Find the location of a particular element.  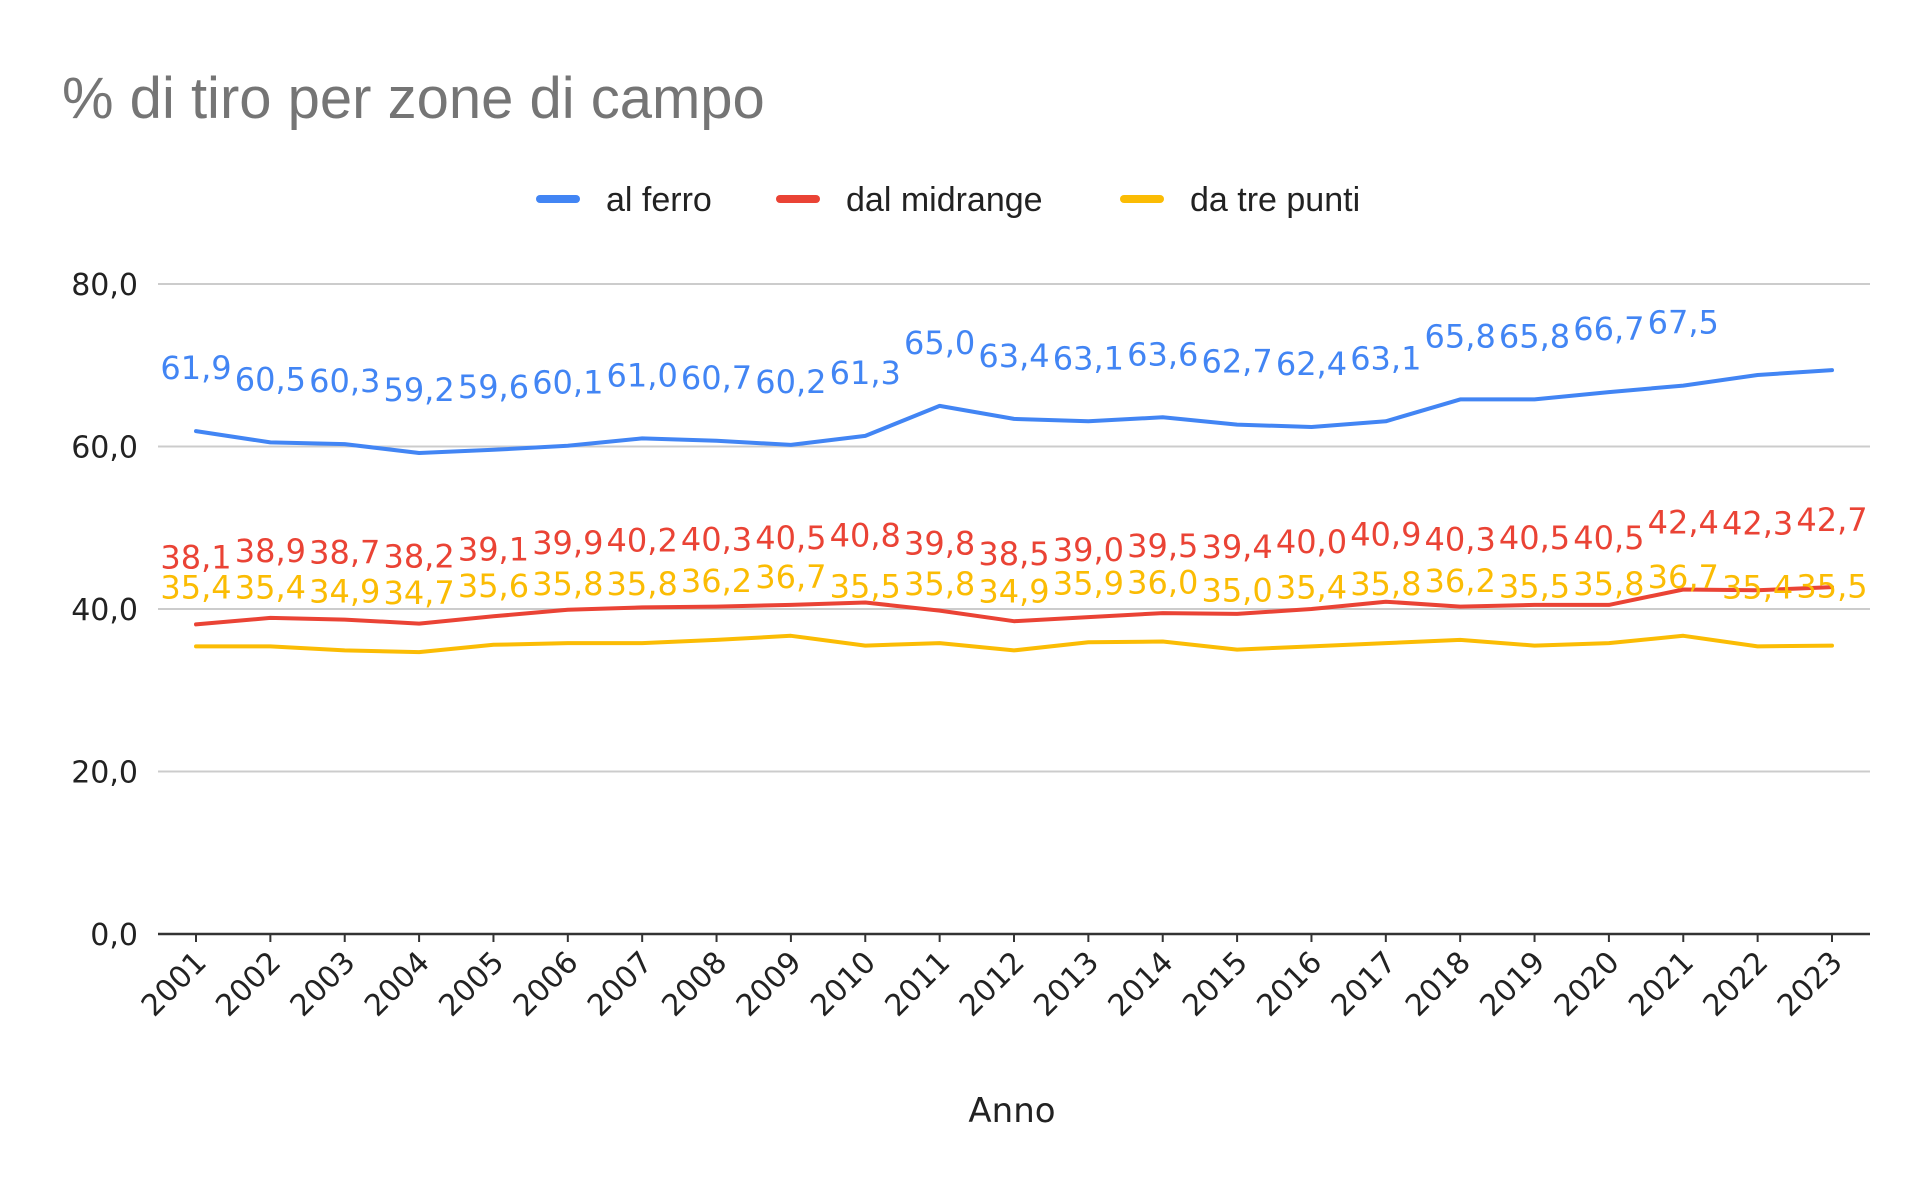

data-label: 59,6 is located at coordinates (493, 387).